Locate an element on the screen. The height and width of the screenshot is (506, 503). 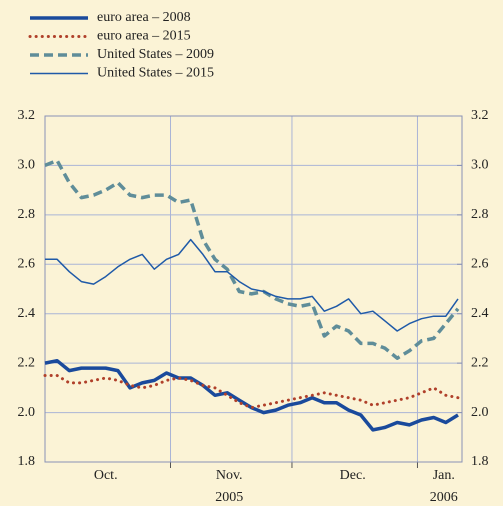
x-tick-label: Oct. is located at coordinates (106, 475).